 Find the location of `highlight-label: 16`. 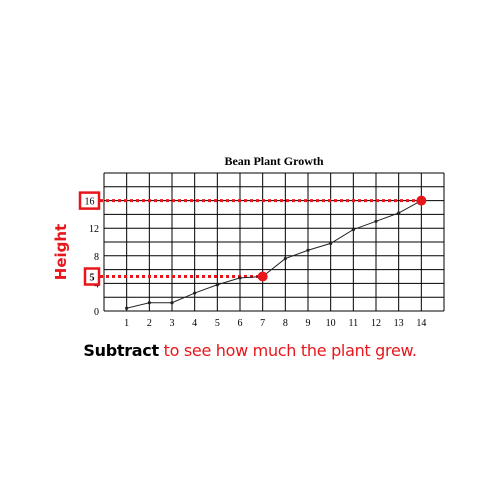

highlight-label: 16 is located at coordinates (90, 202).